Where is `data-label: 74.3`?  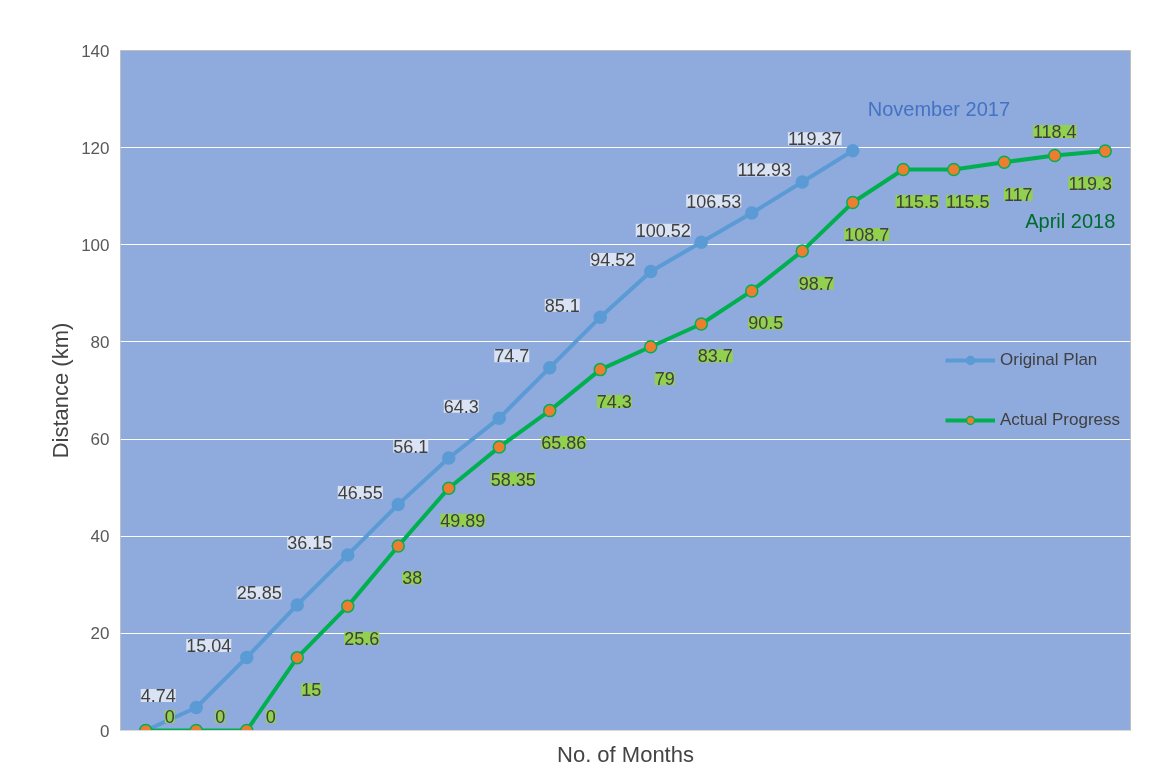
data-label: 74.3 is located at coordinates (614, 402).